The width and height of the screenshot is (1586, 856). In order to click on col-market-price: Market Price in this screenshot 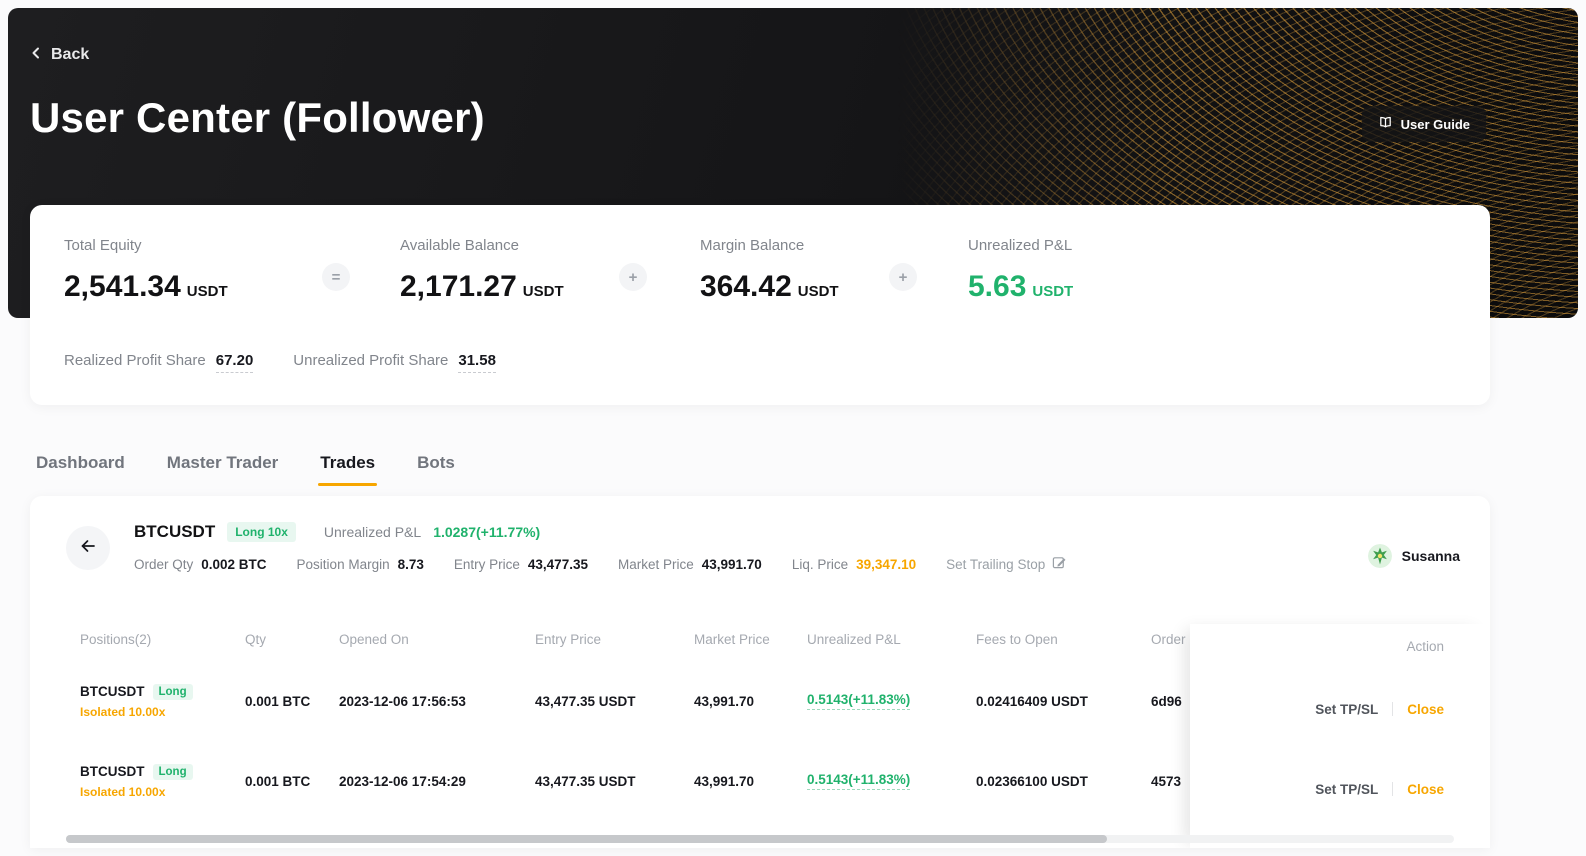, I will do `click(732, 639)`.